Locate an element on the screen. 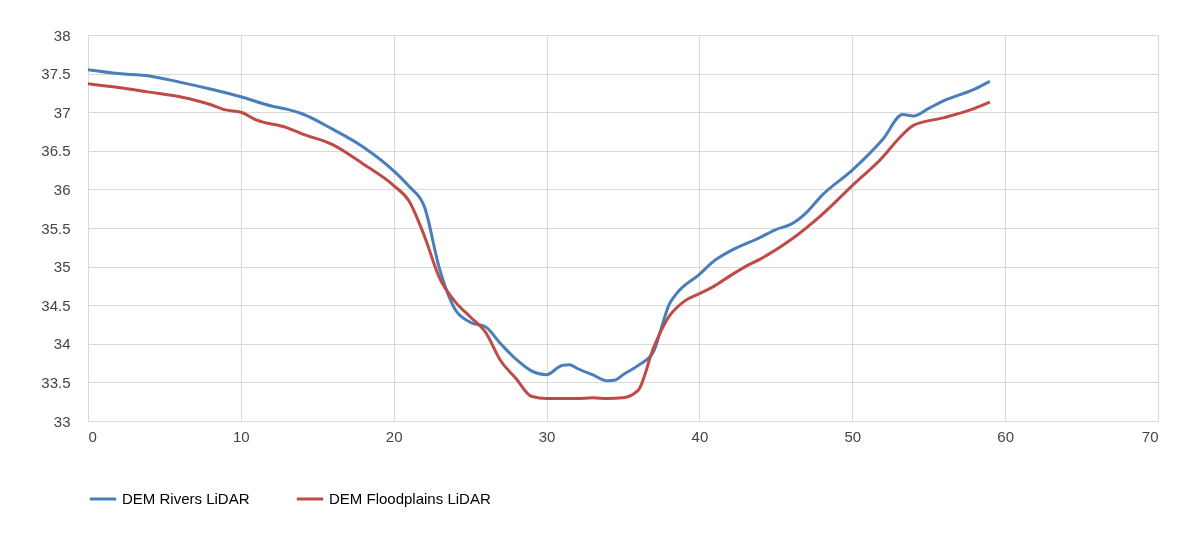 This screenshot has width=1197, height=540. x-tick-label: 0 is located at coordinates (92, 436).